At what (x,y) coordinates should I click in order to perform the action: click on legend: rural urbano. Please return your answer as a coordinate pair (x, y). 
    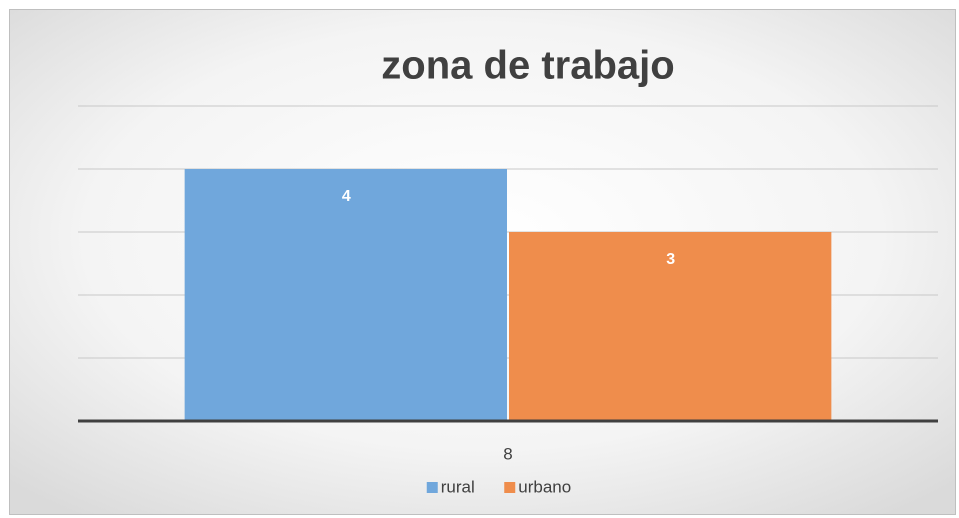
    Looking at the image, I should click on (498, 486).